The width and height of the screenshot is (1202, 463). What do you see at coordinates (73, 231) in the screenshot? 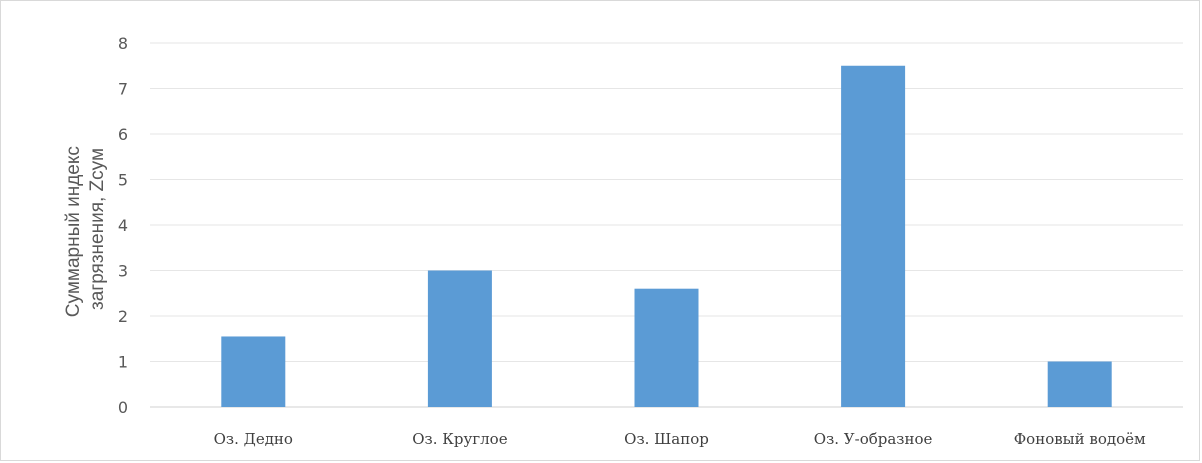
I see `y-axis-label-line-1: Суммарный индекс` at bounding box center [73, 231].